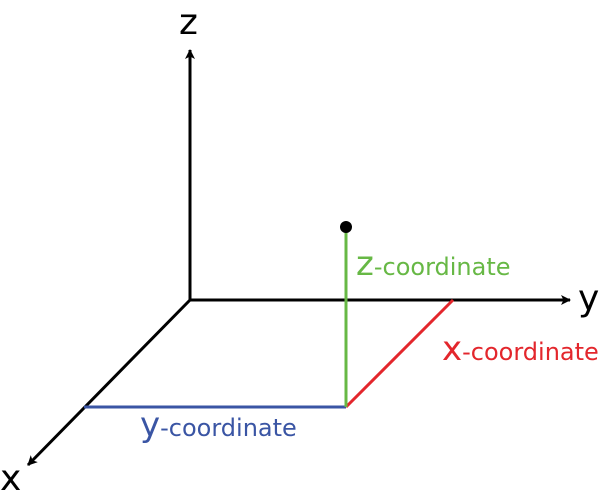  Describe the element at coordinates (188, 22) in the screenshot. I see `z-axis-label: z` at that location.